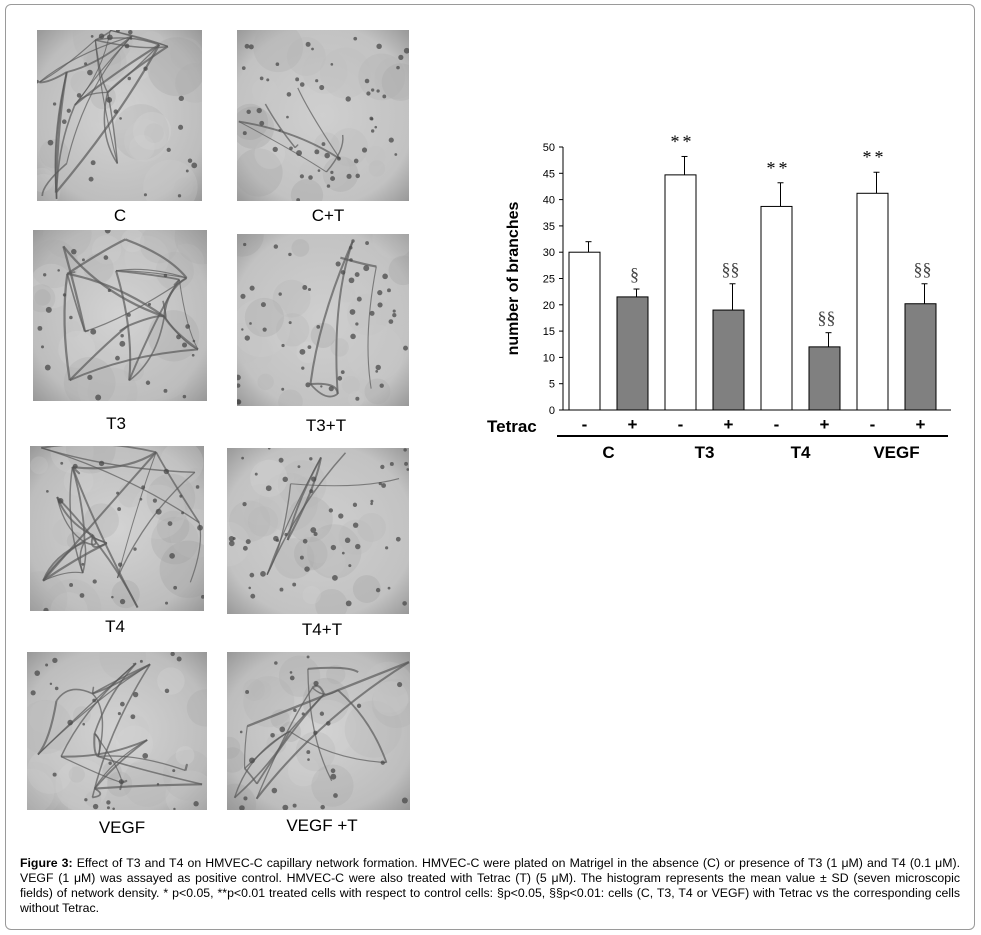  I want to click on caption-lead: Figure 3:, so click(46, 863).